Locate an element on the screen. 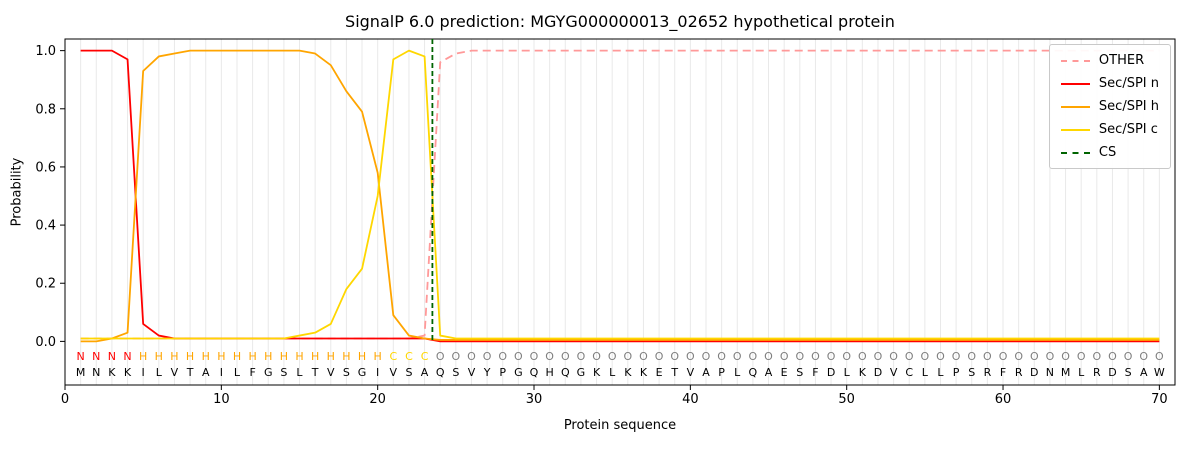 This screenshot has height=450, width=1200. residue-letter: T is located at coordinates (190, 372).